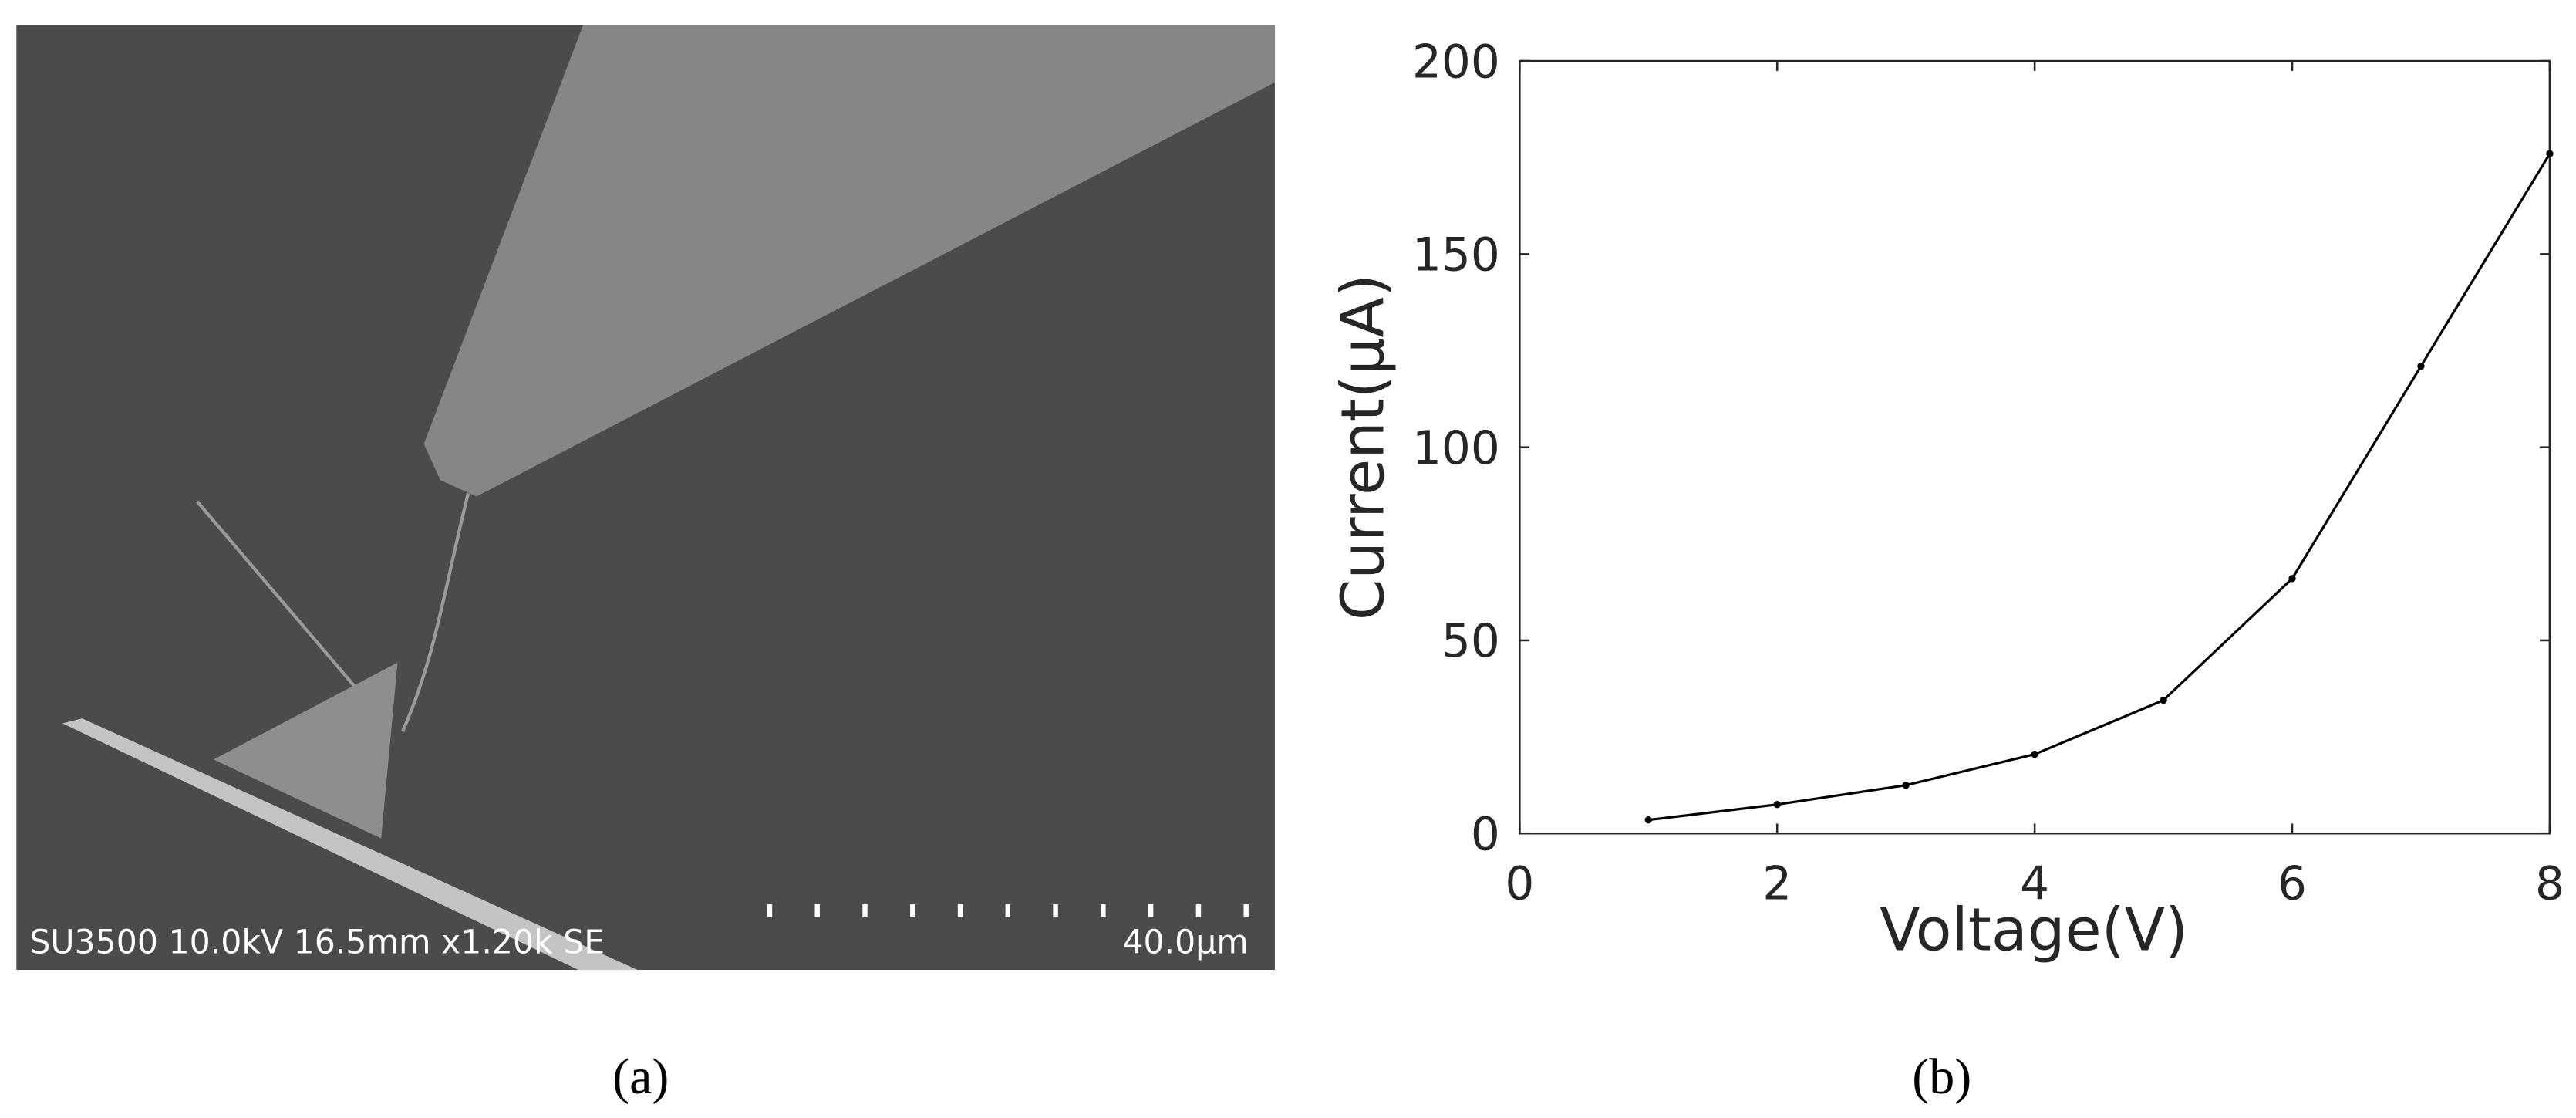  I want to click on y-axis-label: Current(μA), so click(1364, 447).